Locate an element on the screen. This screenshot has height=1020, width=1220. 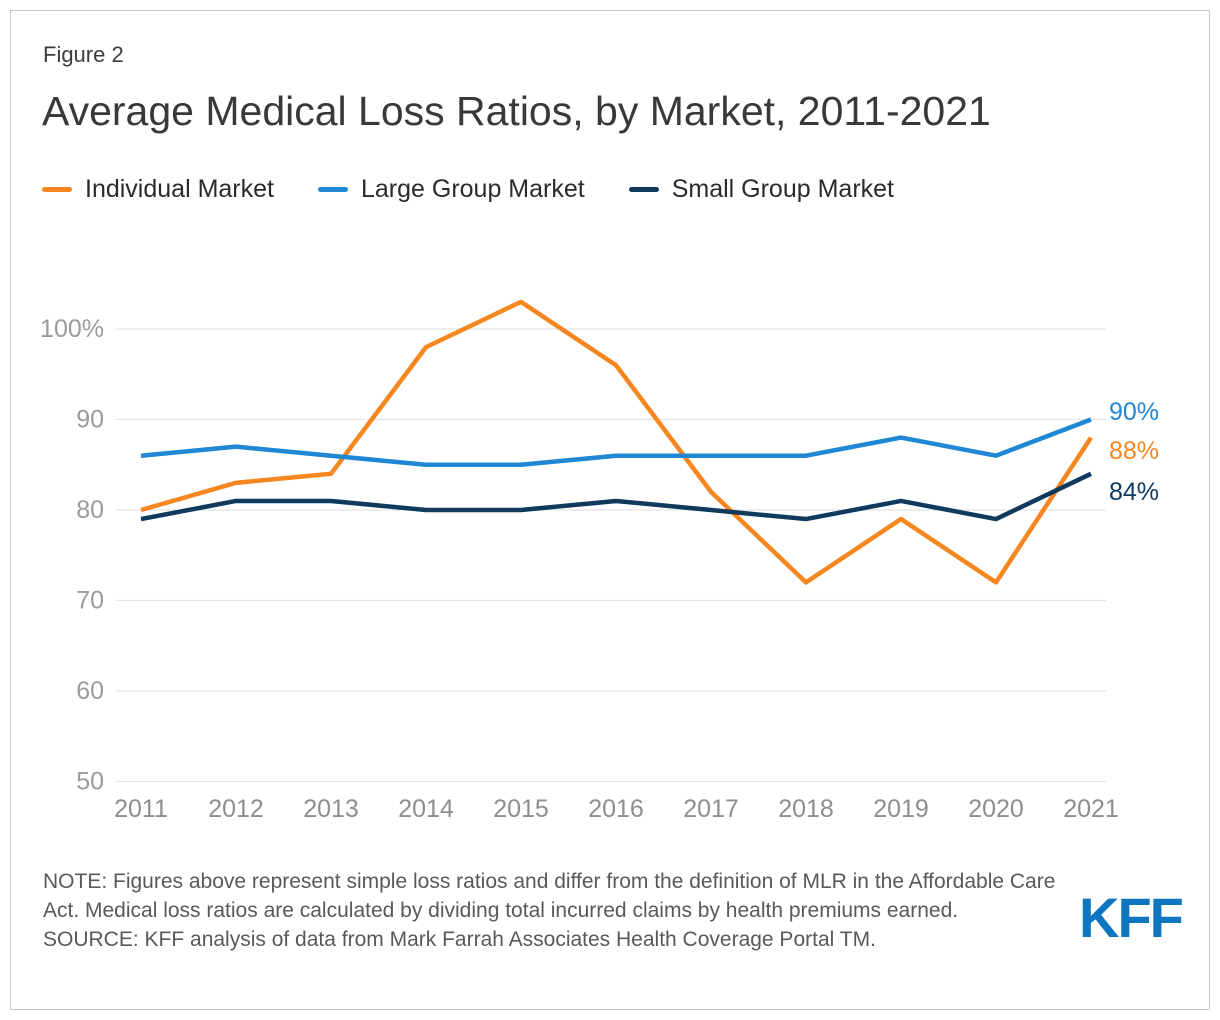
y-tick-label: 70 is located at coordinates (90, 601).